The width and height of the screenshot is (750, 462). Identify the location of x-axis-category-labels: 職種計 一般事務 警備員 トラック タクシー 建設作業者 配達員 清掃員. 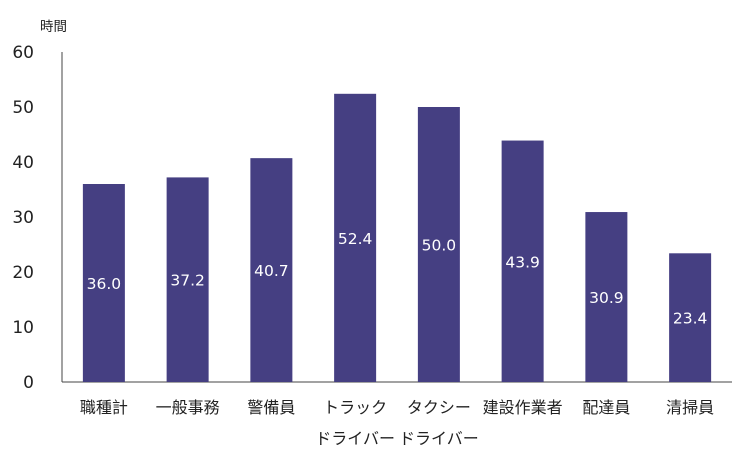
(397, 407).